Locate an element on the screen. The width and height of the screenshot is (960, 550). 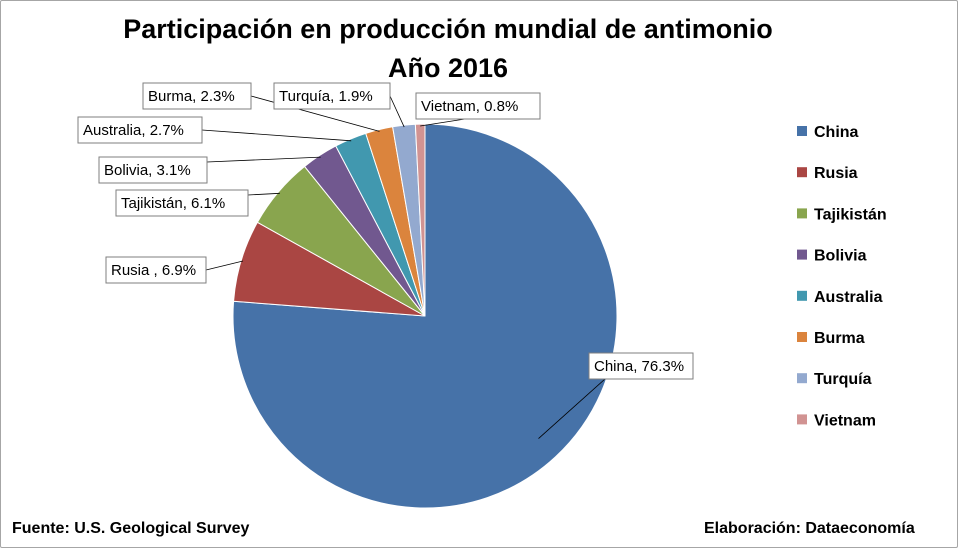
legend-swatch-turquia is located at coordinates (802, 378).